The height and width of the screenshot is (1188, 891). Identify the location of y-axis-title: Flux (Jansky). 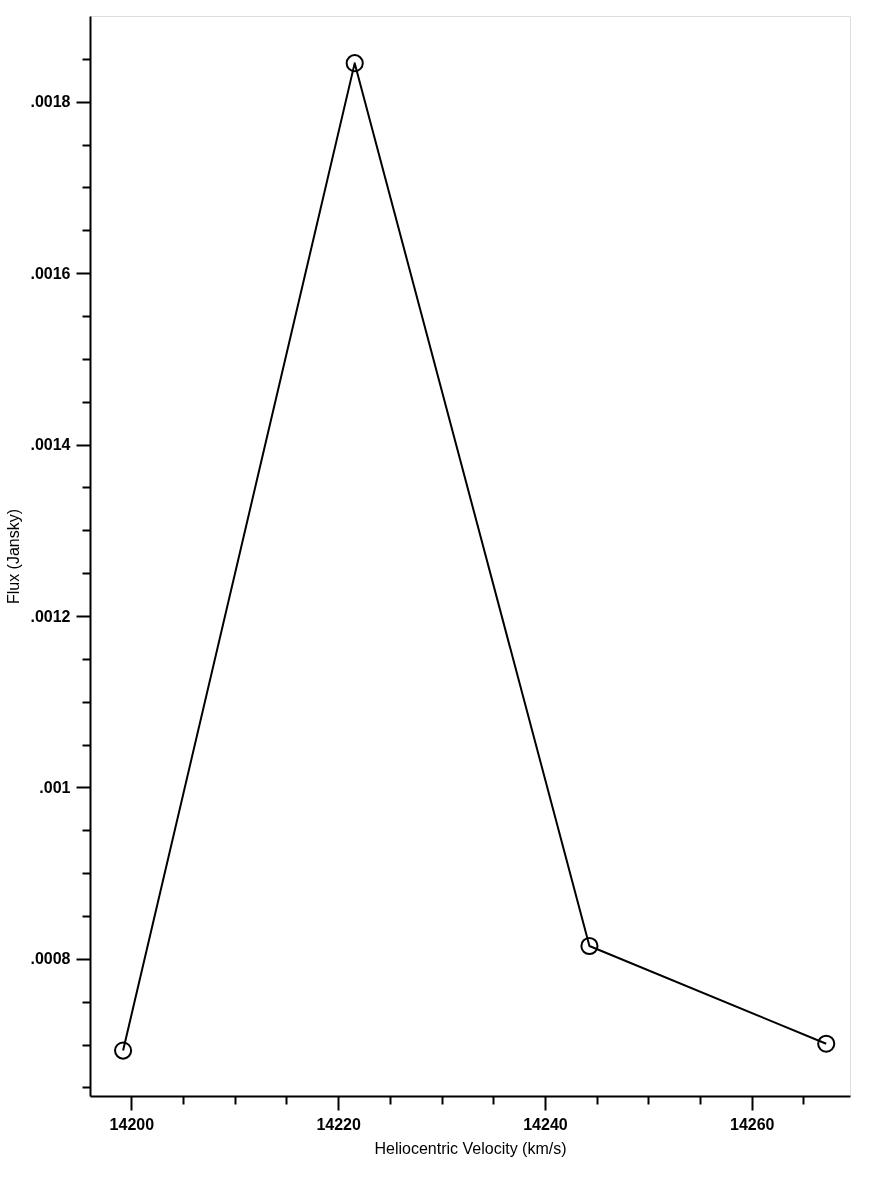
(14, 556).